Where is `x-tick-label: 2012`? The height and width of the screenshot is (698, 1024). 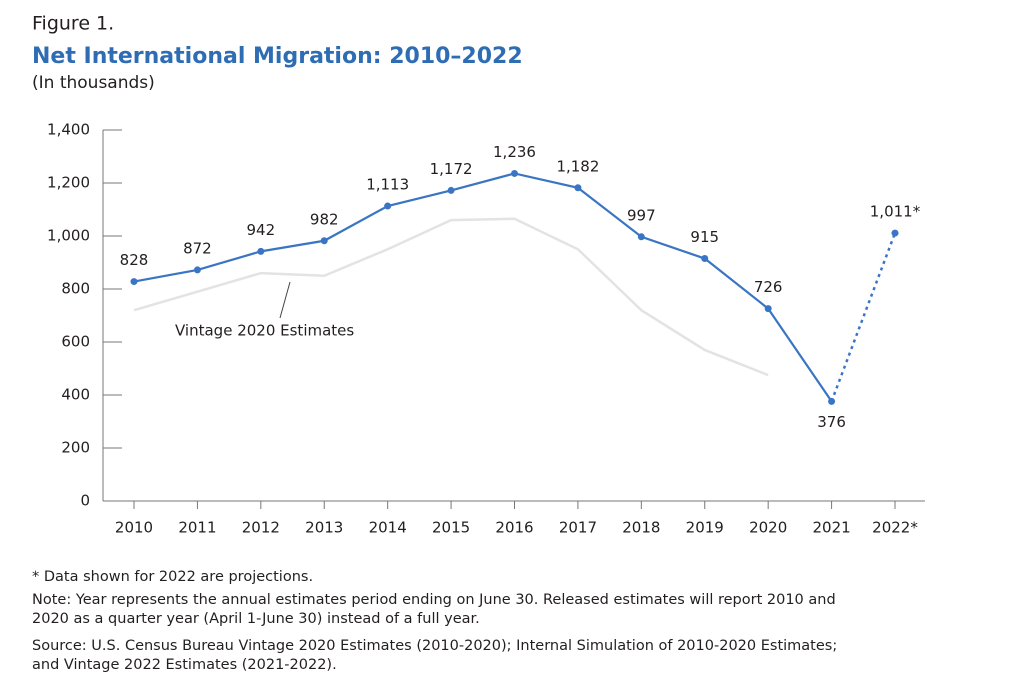
x-tick-label: 2012 is located at coordinates (261, 528).